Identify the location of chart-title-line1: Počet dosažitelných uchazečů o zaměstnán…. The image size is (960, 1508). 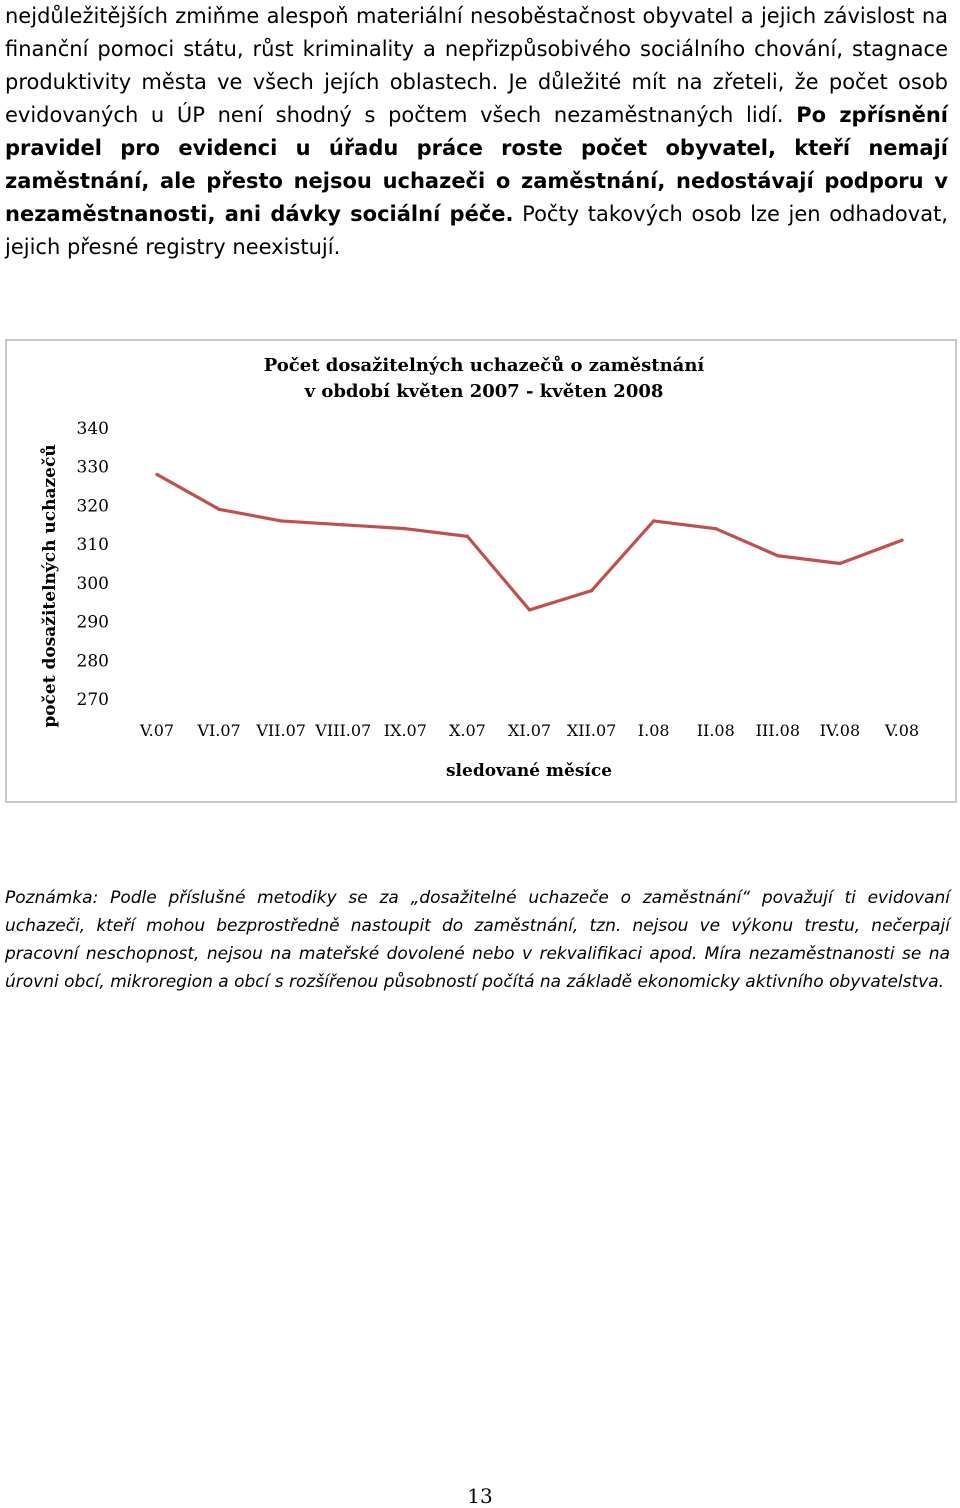
(484, 365).